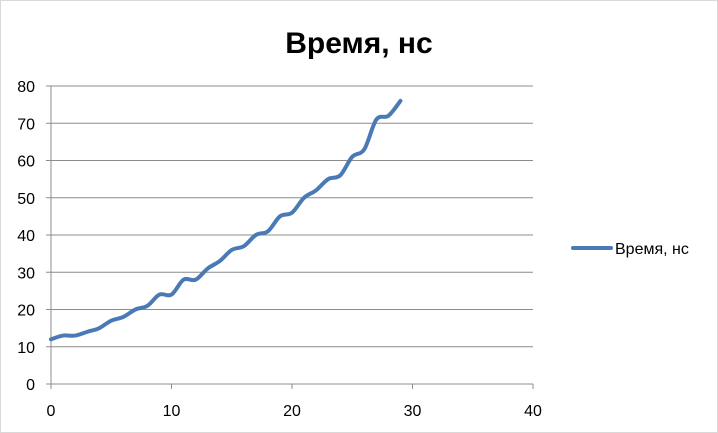  What do you see at coordinates (358, 43) in the screenshot?
I see `chart-title: Время, нс` at bounding box center [358, 43].